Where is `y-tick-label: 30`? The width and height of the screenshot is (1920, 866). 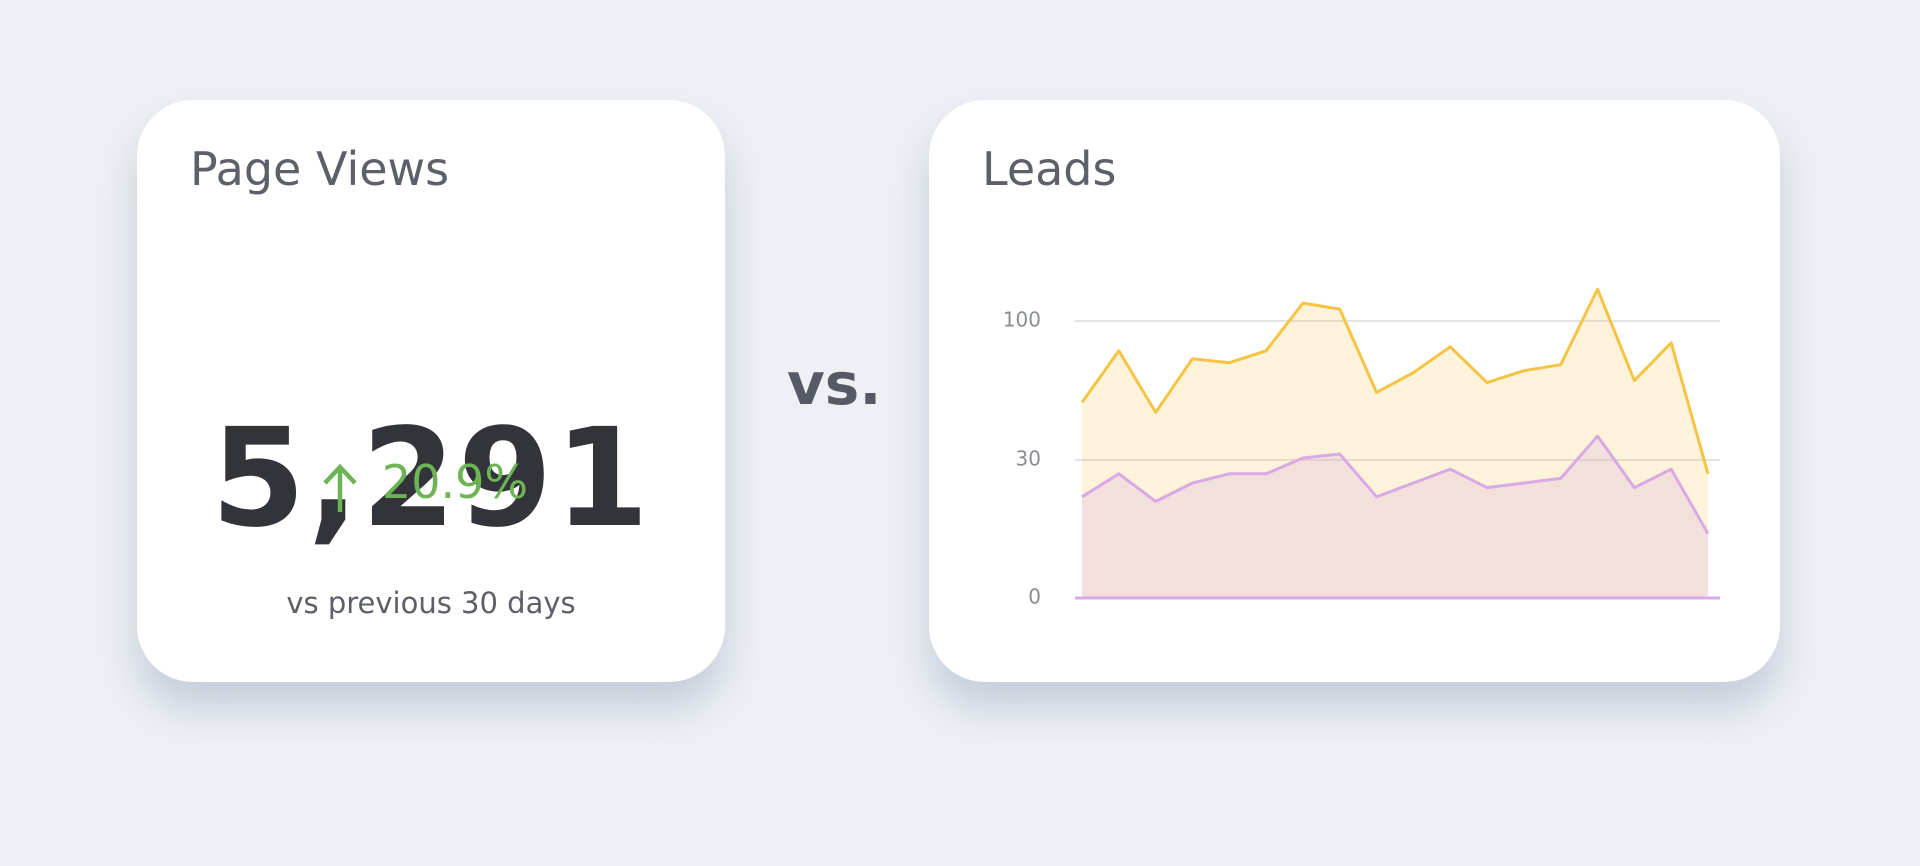
y-tick-label: 30 is located at coordinates (1028, 459).